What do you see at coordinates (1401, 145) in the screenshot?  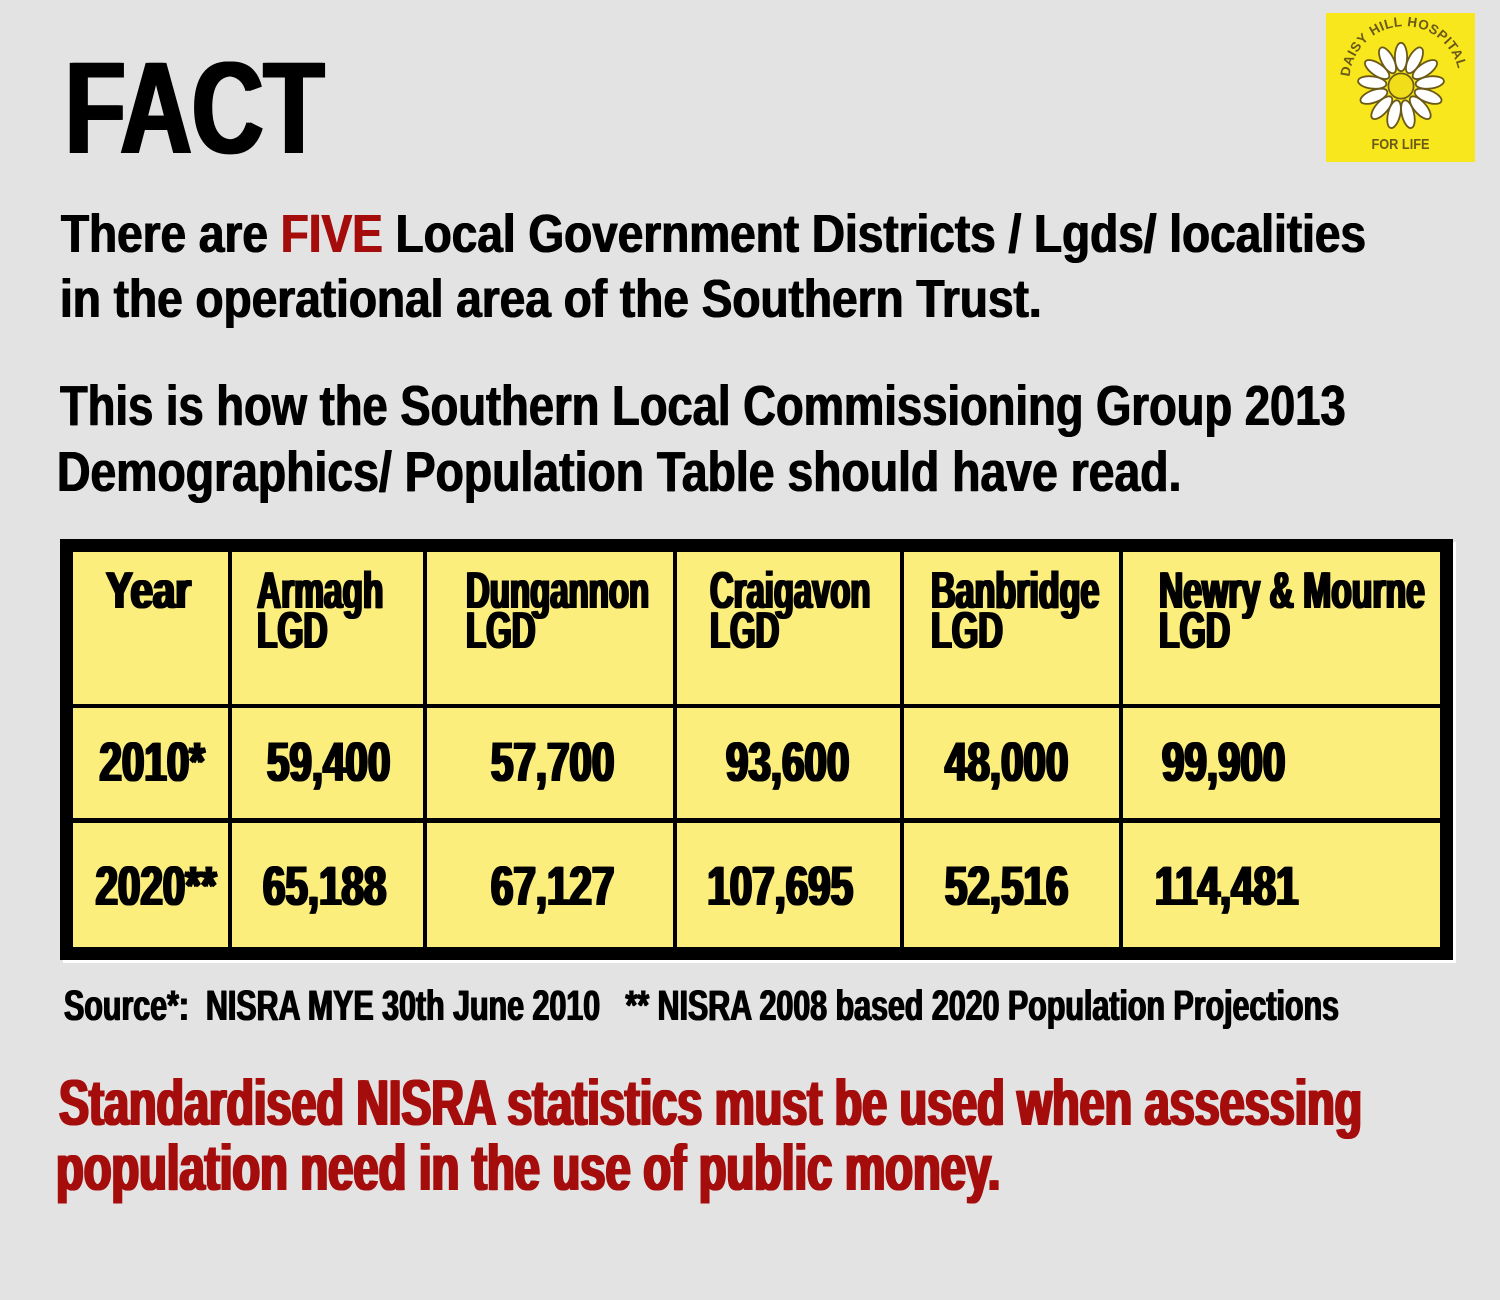 I see `svg-text: FOR LIFE` at bounding box center [1401, 145].